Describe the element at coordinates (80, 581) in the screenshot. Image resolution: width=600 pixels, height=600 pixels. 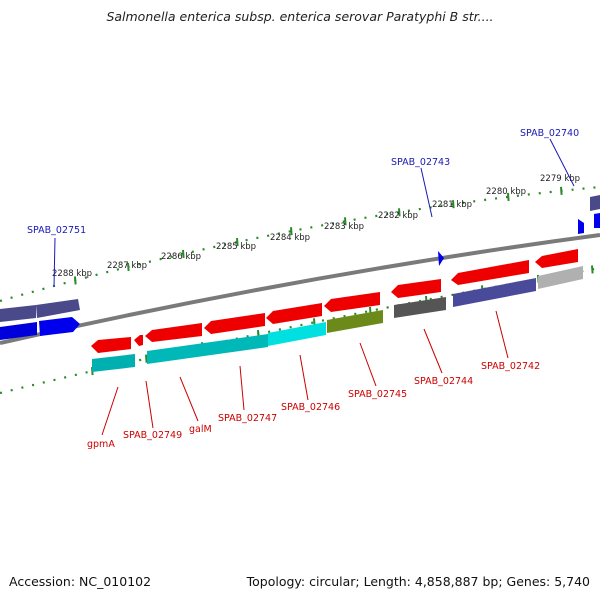
I see `accession-text: Accession: NC_010102` at that location.